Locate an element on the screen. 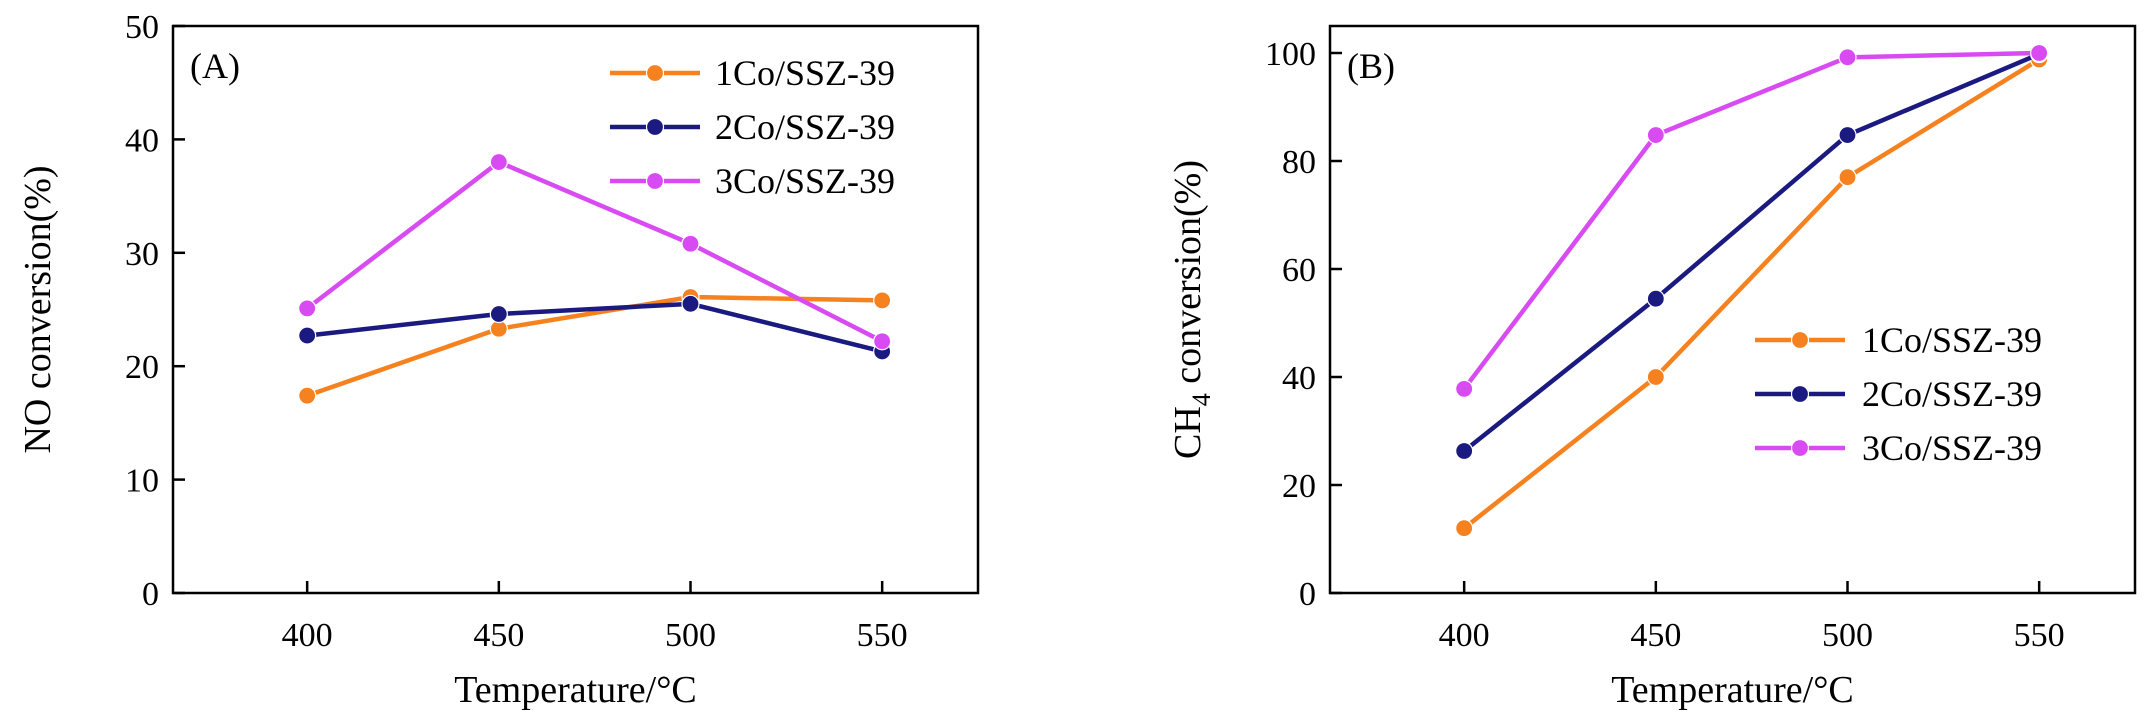 The height and width of the screenshot is (724, 2145). y-tick-label: 80 is located at coordinates (1299, 162).